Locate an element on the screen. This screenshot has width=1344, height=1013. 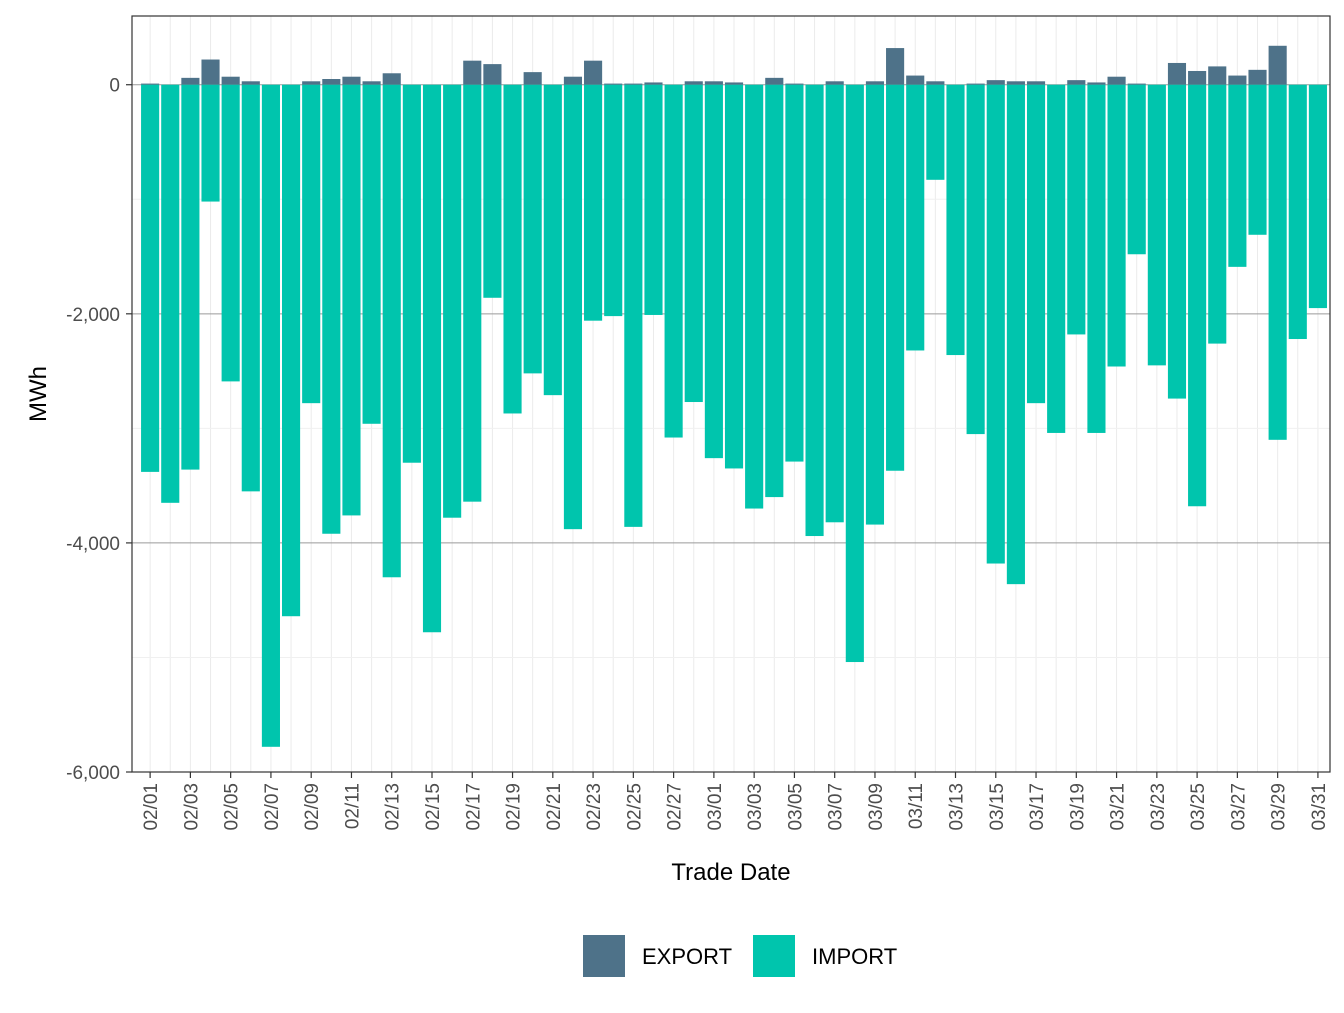
x-tick-label: 02/15 is located at coordinates (433, 807).